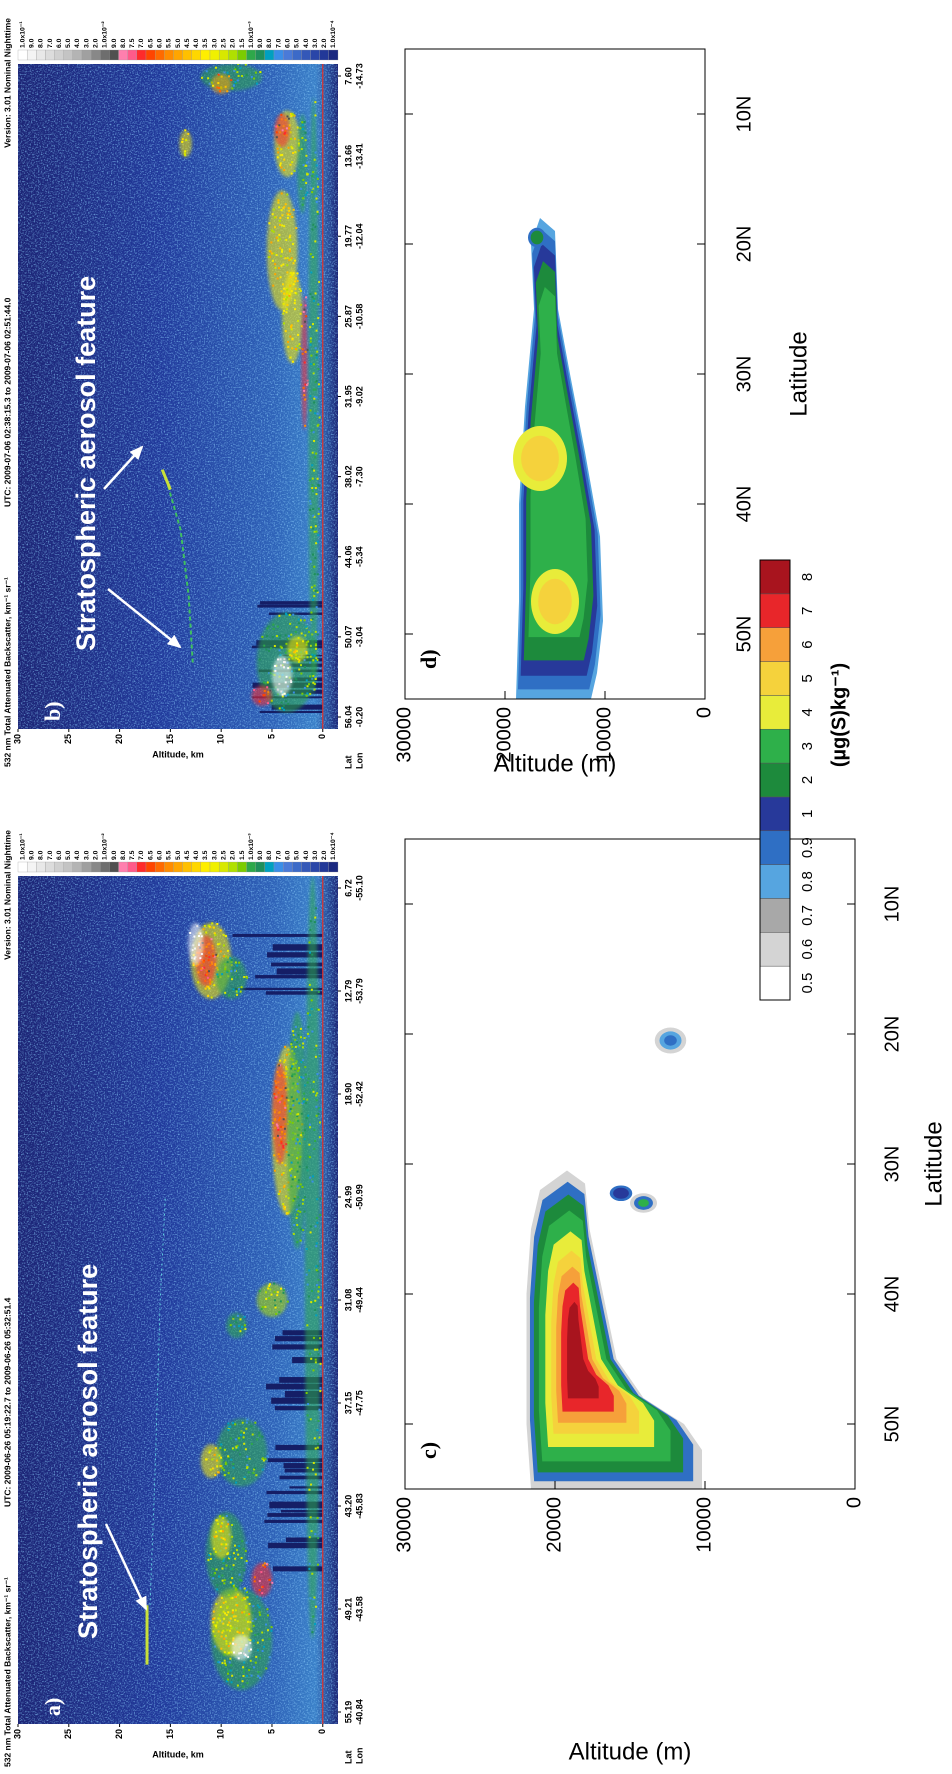 This screenshot has height=1774, width=952. What do you see at coordinates (205, 855) in the screenshot?
I see `colorbar-label: 3.5` at bounding box center [205, 855].